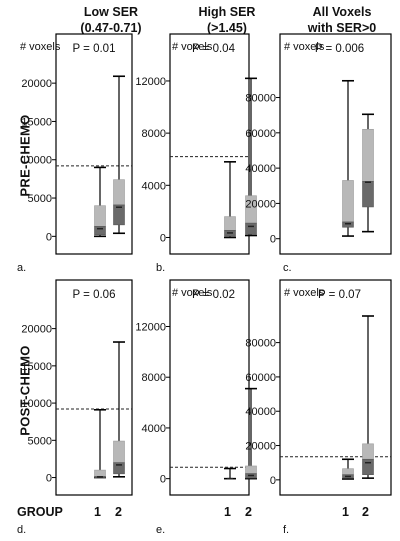 This screenshot has width=400, height=541. I want to click on panel-letter-d: d., so click(22, 530).